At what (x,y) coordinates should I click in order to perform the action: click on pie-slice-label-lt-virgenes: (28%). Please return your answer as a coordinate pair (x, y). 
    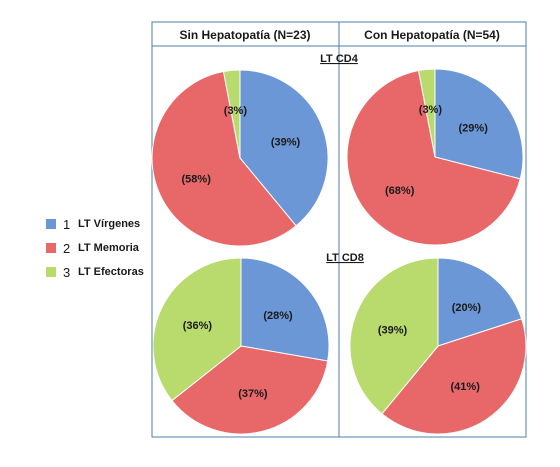
    Looking at the image, I should click on (278, 316).